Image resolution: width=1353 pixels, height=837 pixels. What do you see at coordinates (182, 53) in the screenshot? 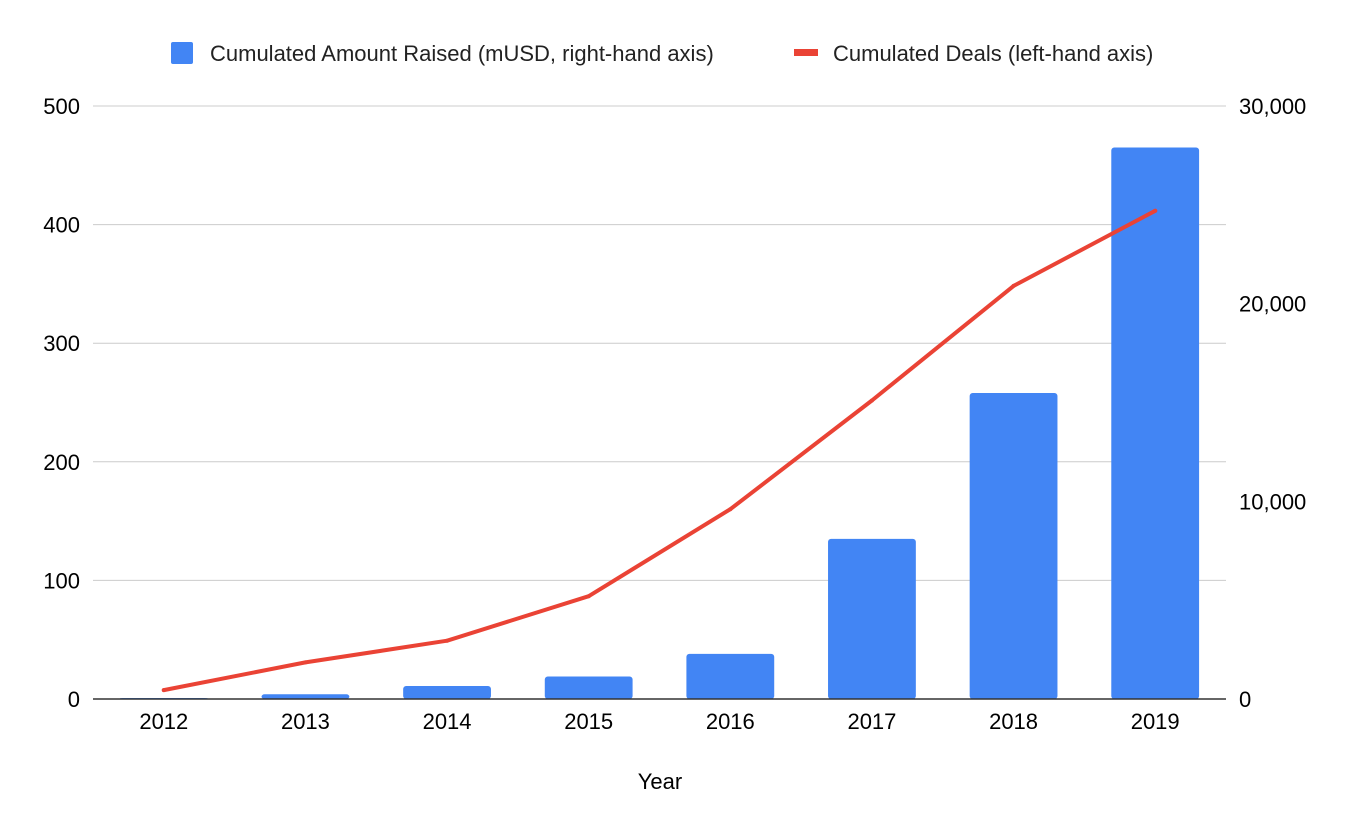
I see `legend-swatch-amount-raised` at bounding box center [182, 53].